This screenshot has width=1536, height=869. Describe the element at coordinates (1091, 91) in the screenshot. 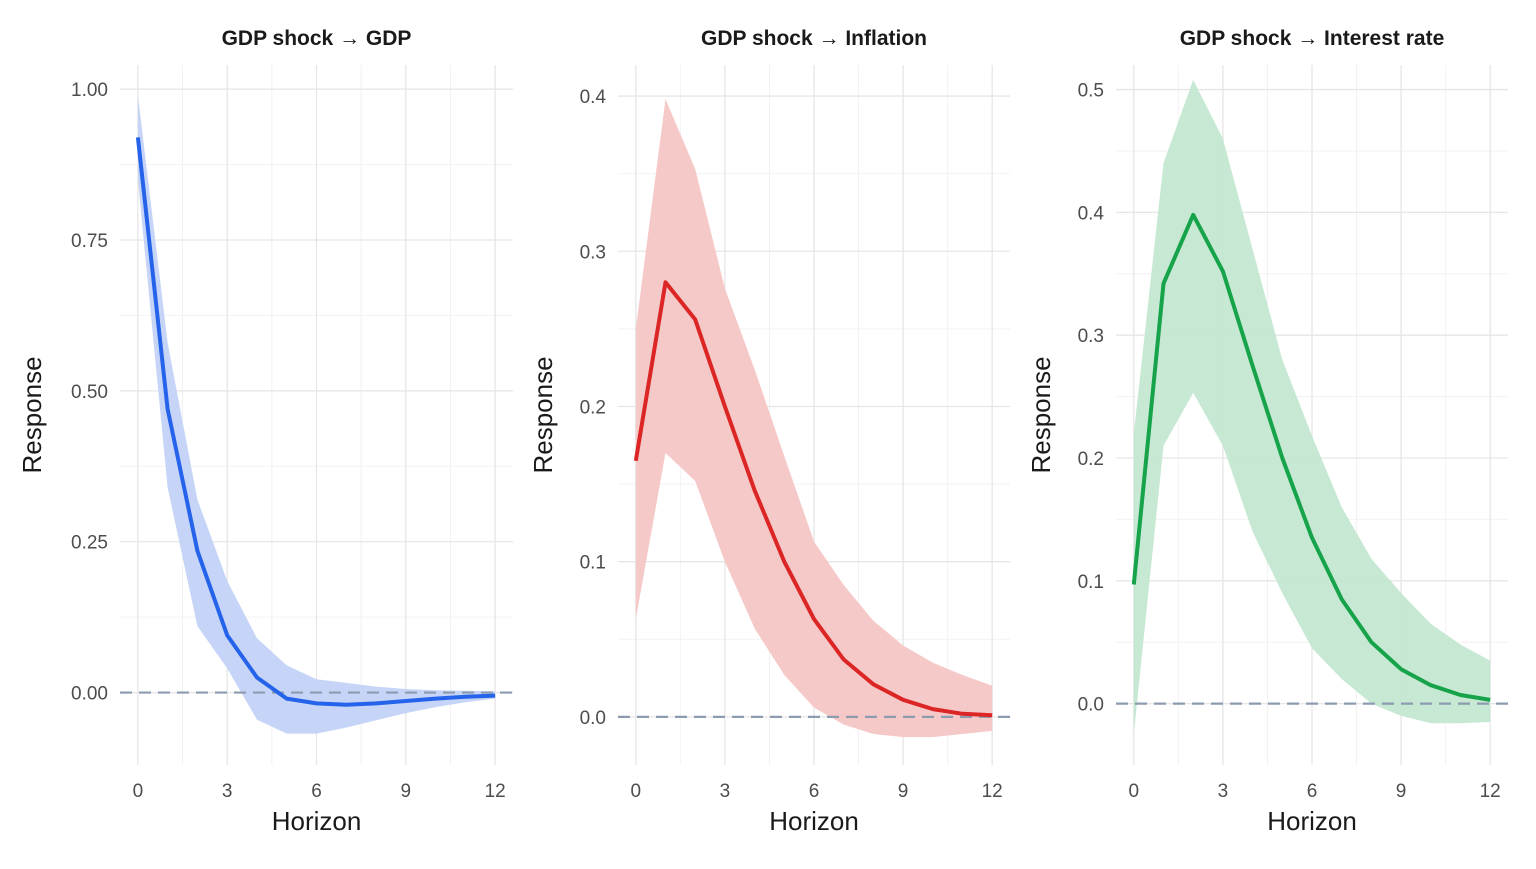

I see `y-tick-label: 0.5` at that location.